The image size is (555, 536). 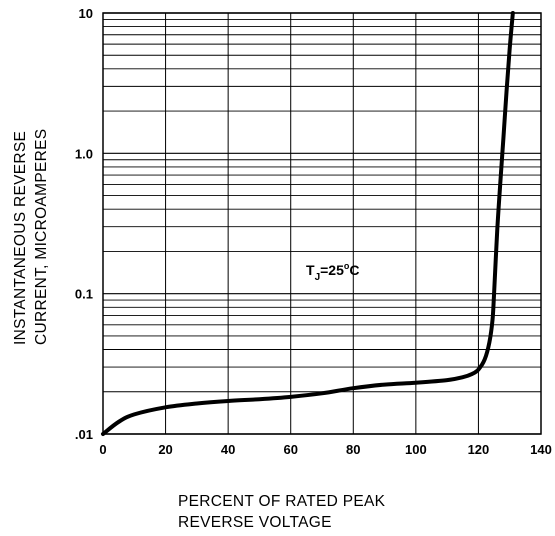 What do you see at coordinates (86, 13) in the screenshot?
I see `y-tick-label: 10` at bounding box center [86, 13].